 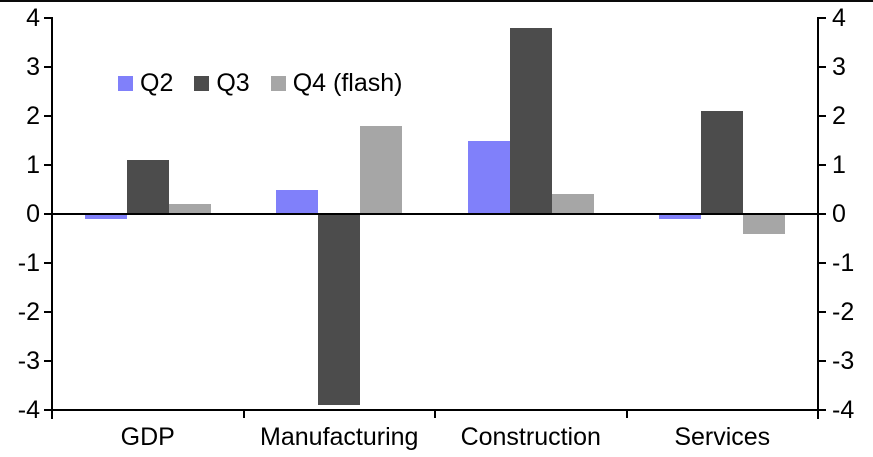 I want to click on legend-label-q2: Q2, so click(x=157, y=83).